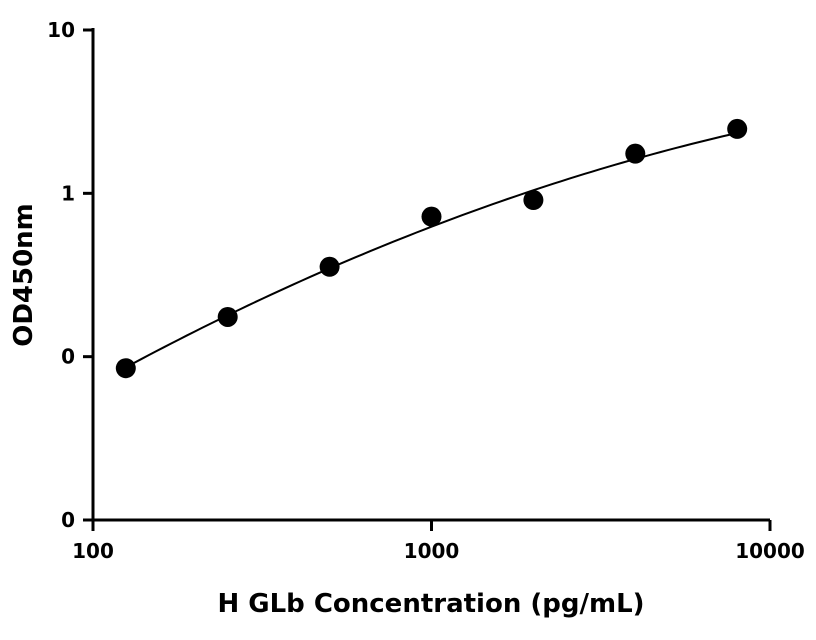  What do you see at coordinates (770, 551) in the screenshot?
I see `x-tick-label: 10000` at bounding box center [770, 551].